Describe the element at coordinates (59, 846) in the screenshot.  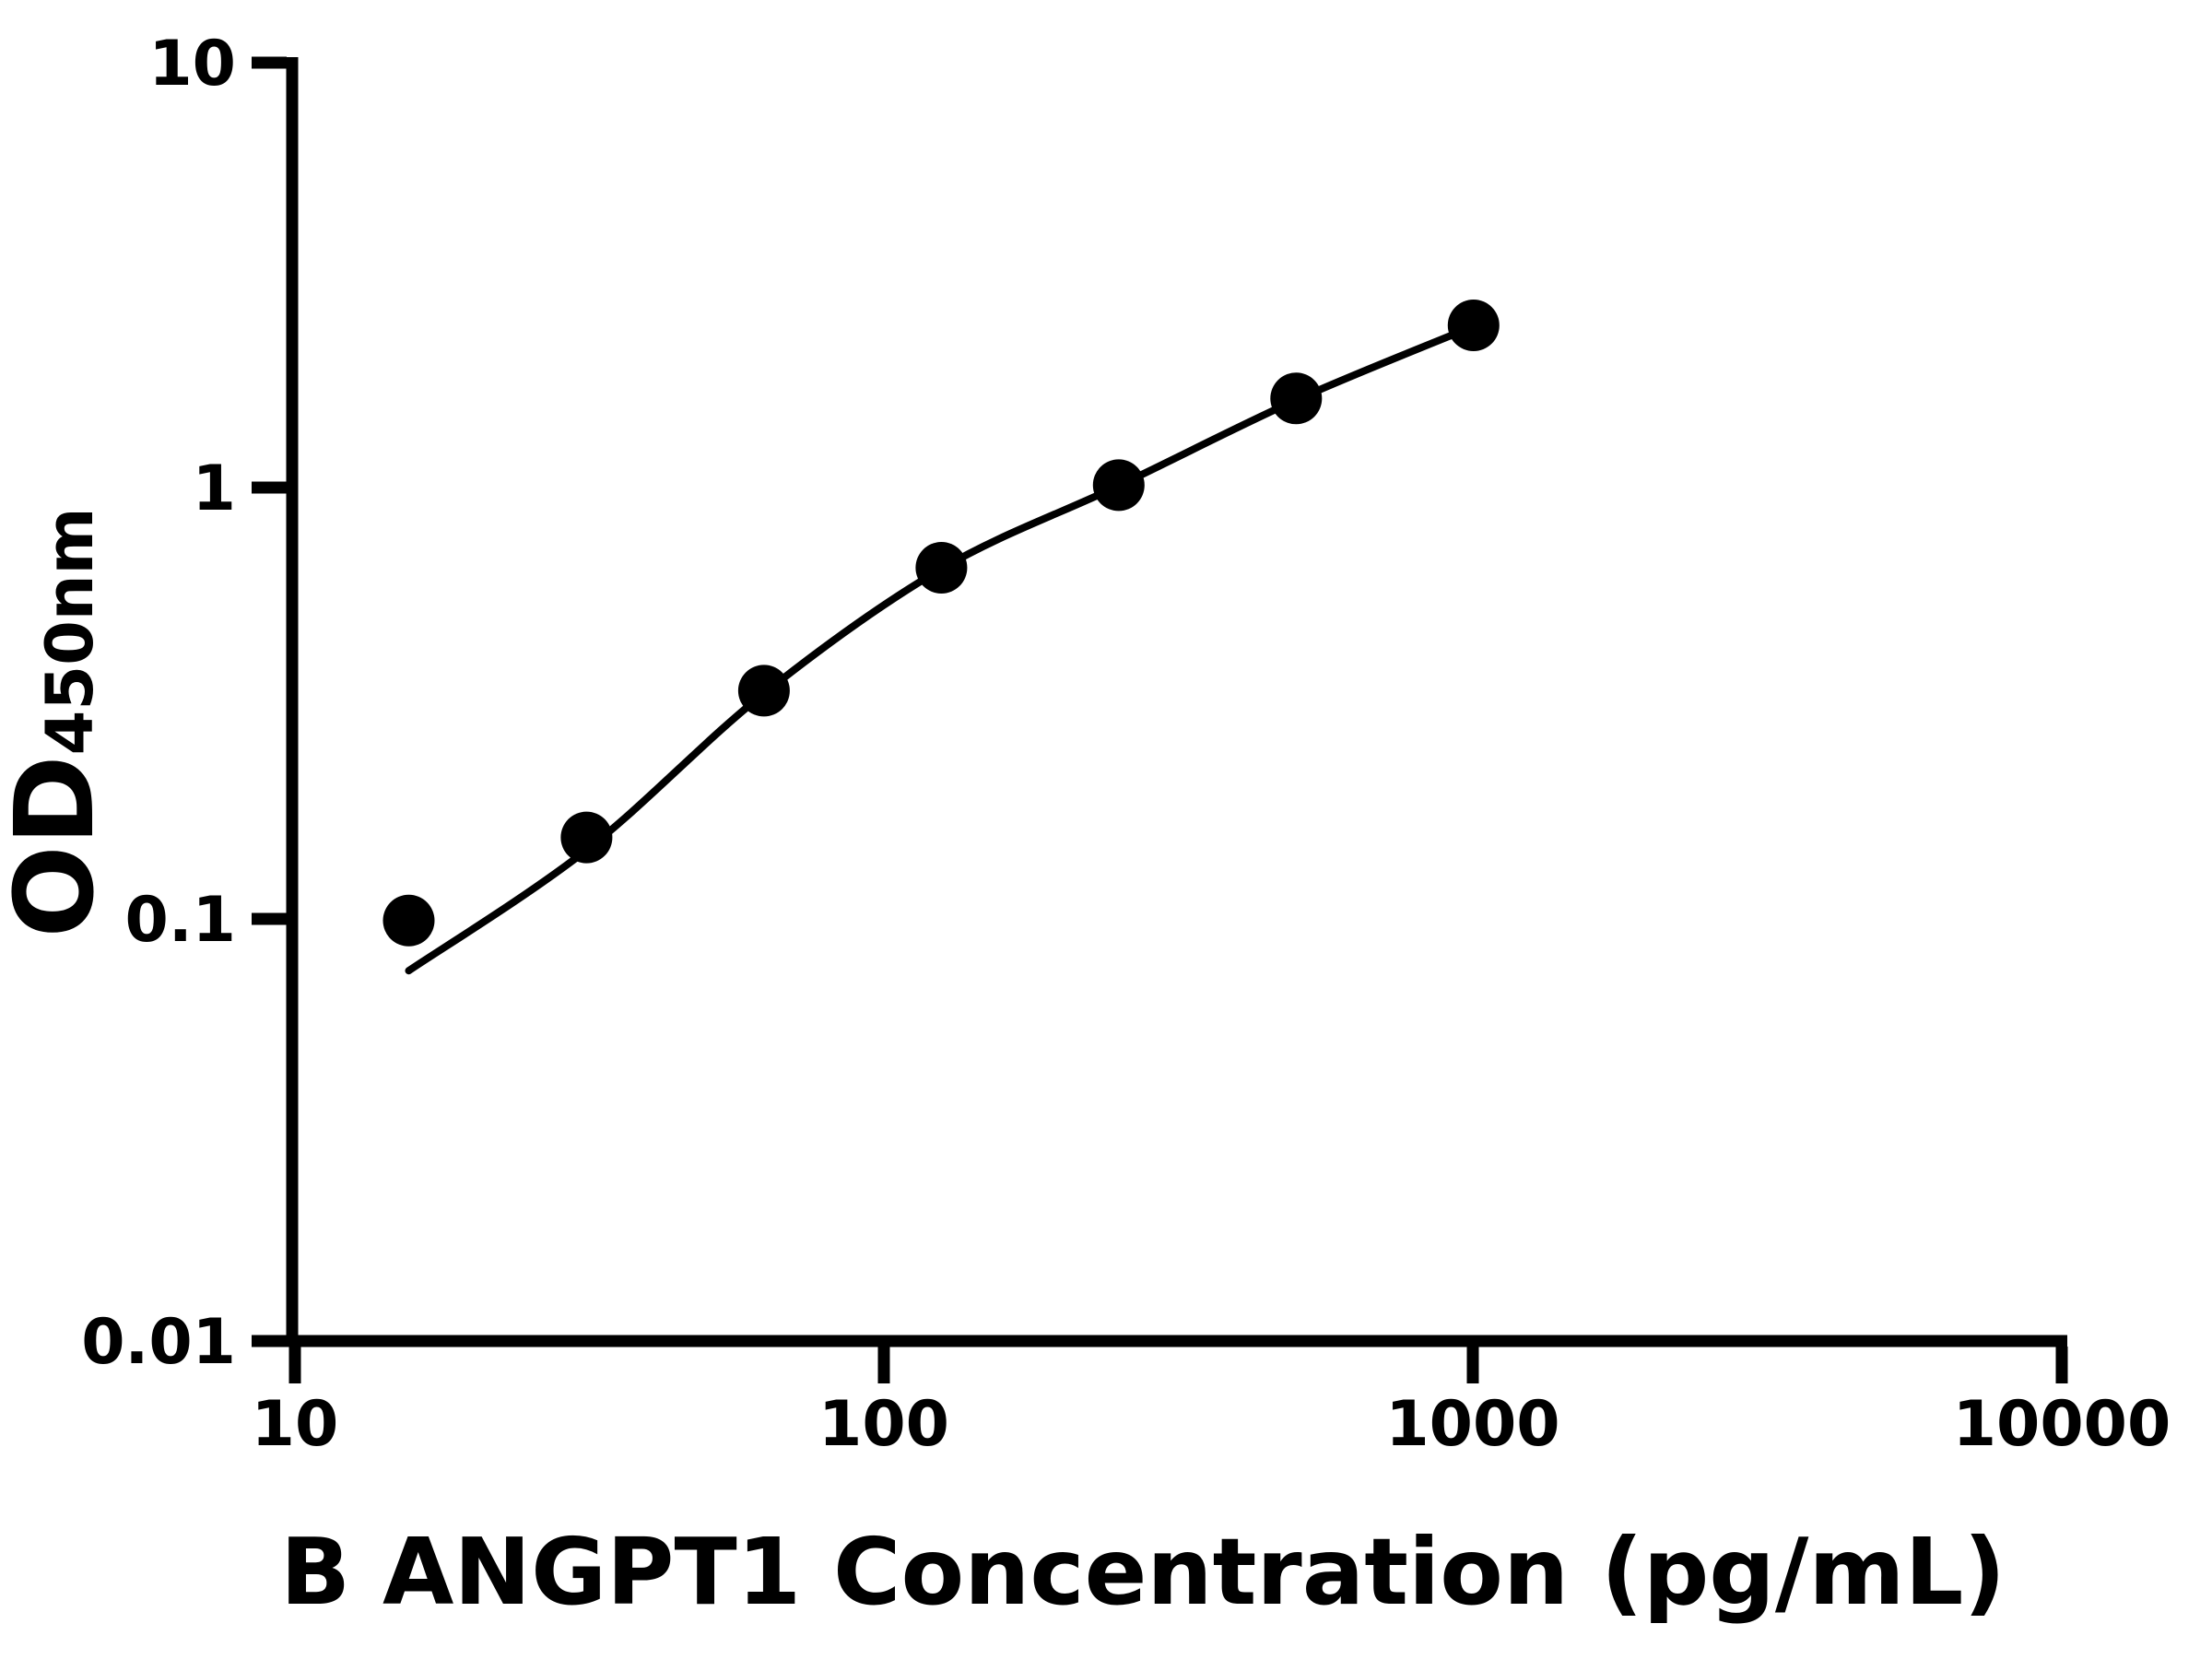
I see `y-axis-title-main: OD` at that location.